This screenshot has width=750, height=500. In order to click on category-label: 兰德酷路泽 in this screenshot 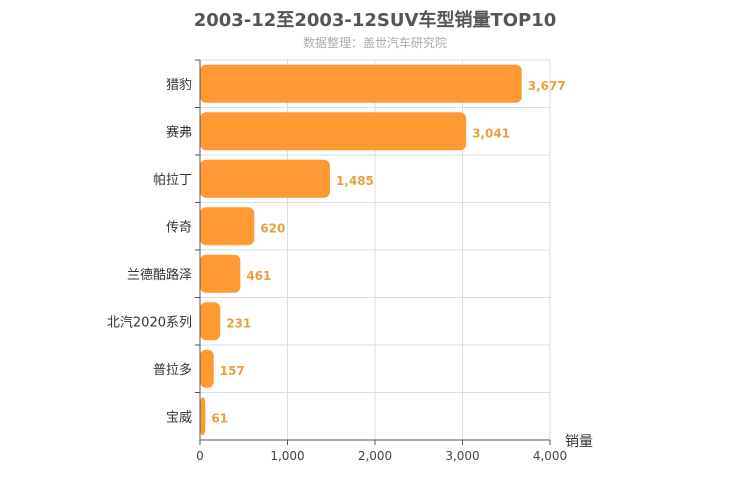, I will do `click(159, 275)`.